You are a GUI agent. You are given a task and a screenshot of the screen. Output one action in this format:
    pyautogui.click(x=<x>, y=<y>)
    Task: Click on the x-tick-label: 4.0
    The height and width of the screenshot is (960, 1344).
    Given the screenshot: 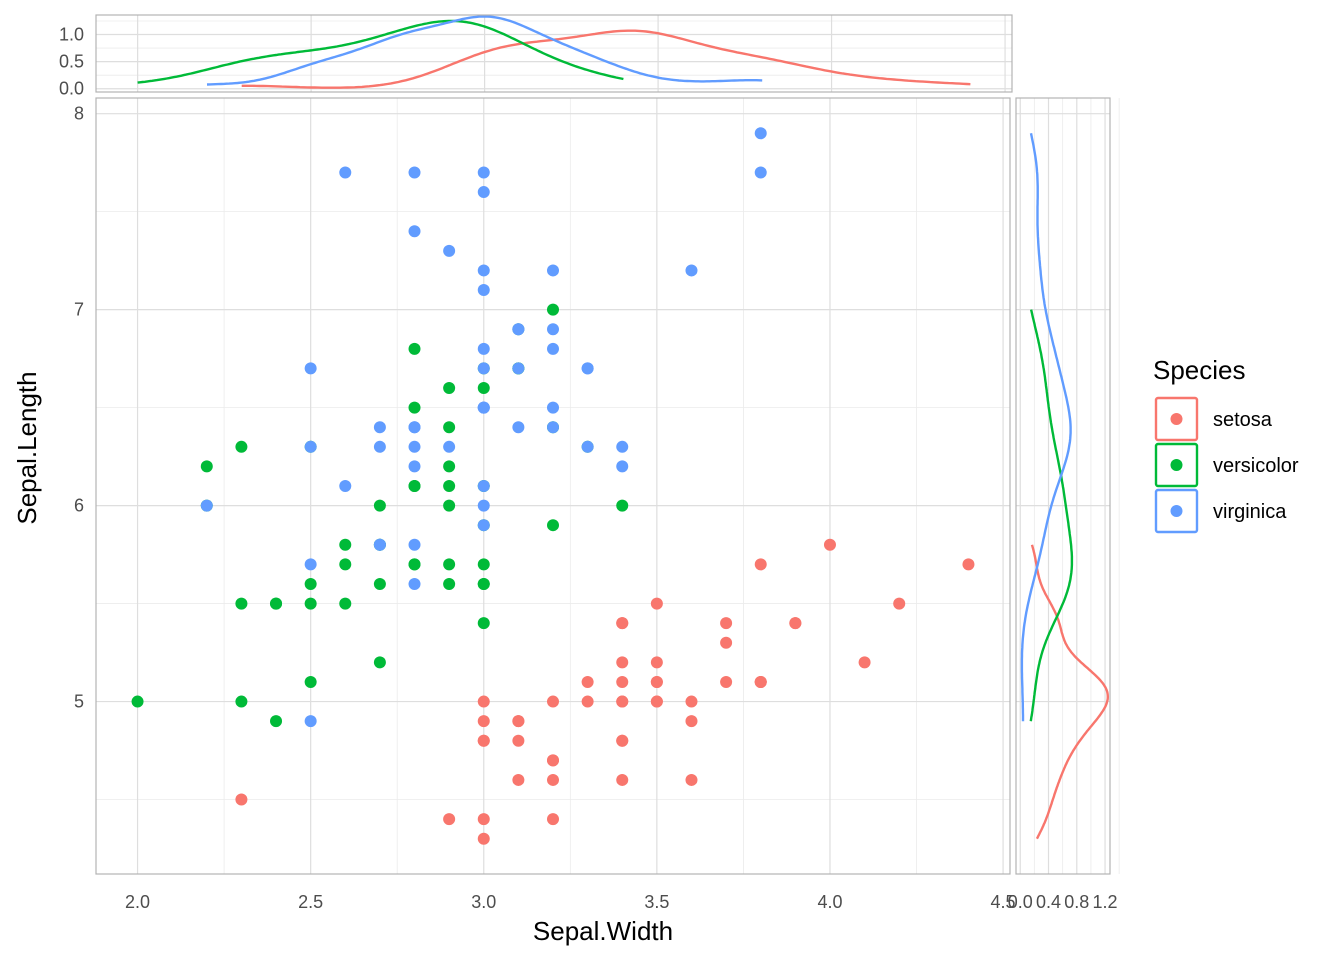 What is the action you would take?
    pyautogui.click(x=829, y=902)
    